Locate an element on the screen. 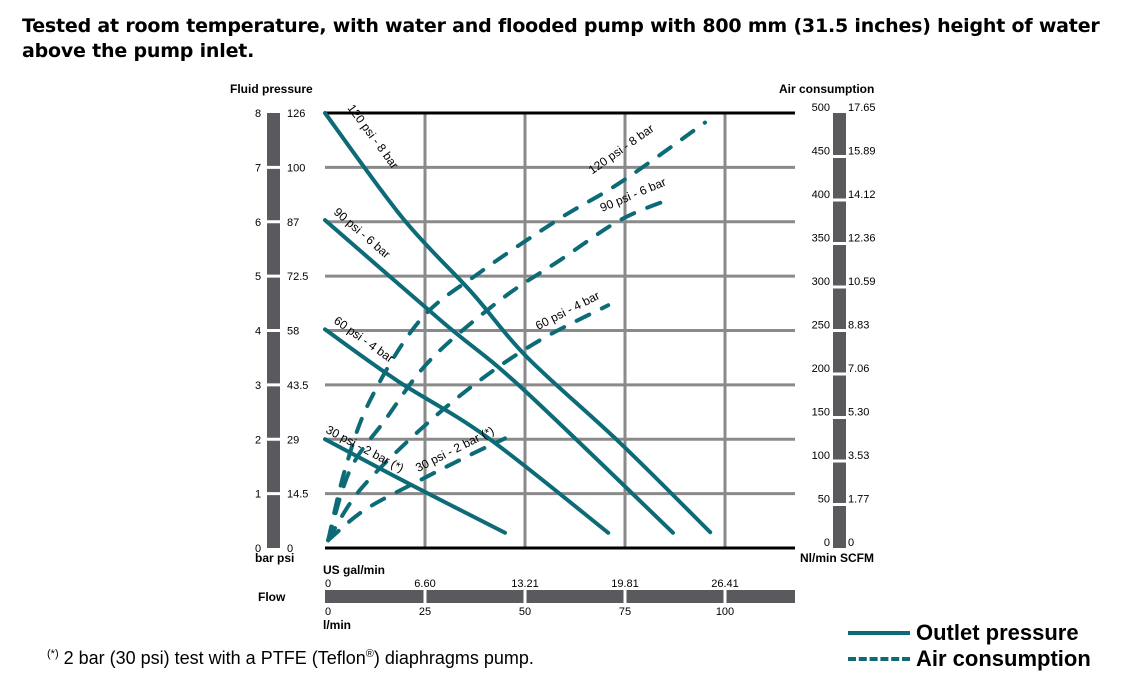 This screenshot has width=1123, height=686. right-tick-label-scfm: 12.36 is located at coordinates (862, 239).